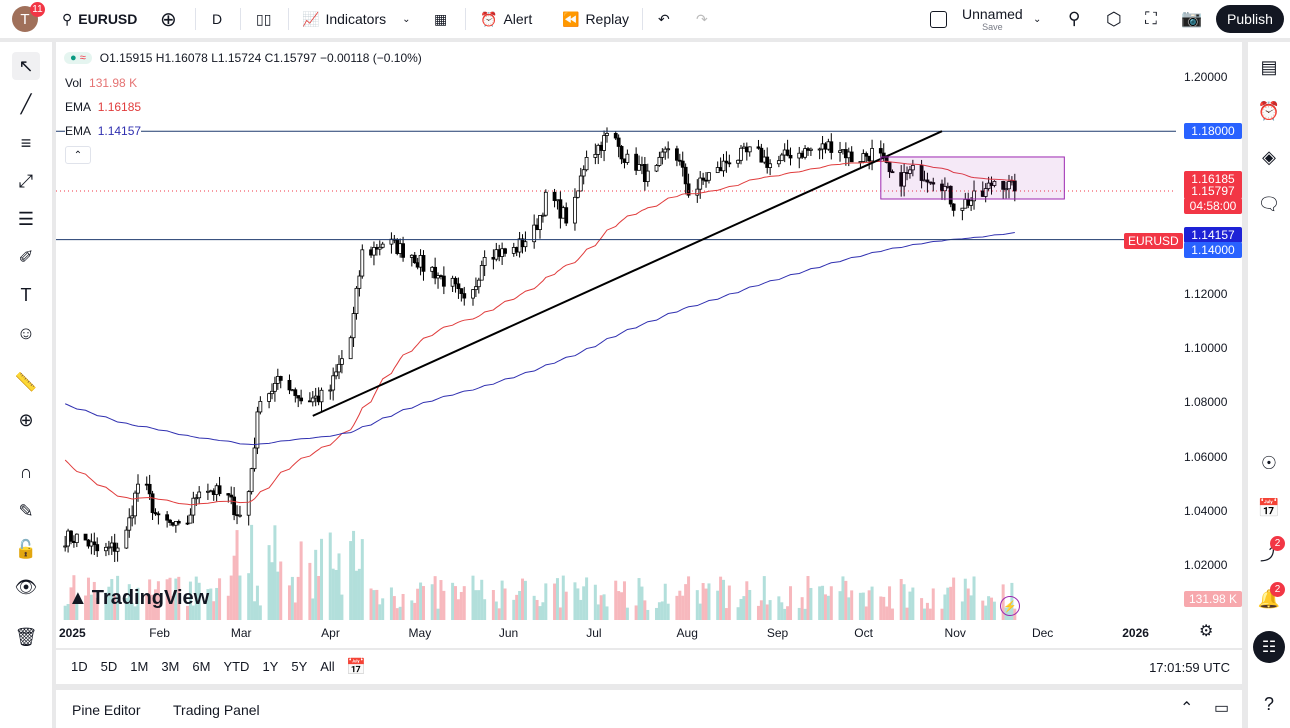  Describe the element at coordinates (1114, 18) in the screenshot. I see `settings-icon: ⬡` at that location.